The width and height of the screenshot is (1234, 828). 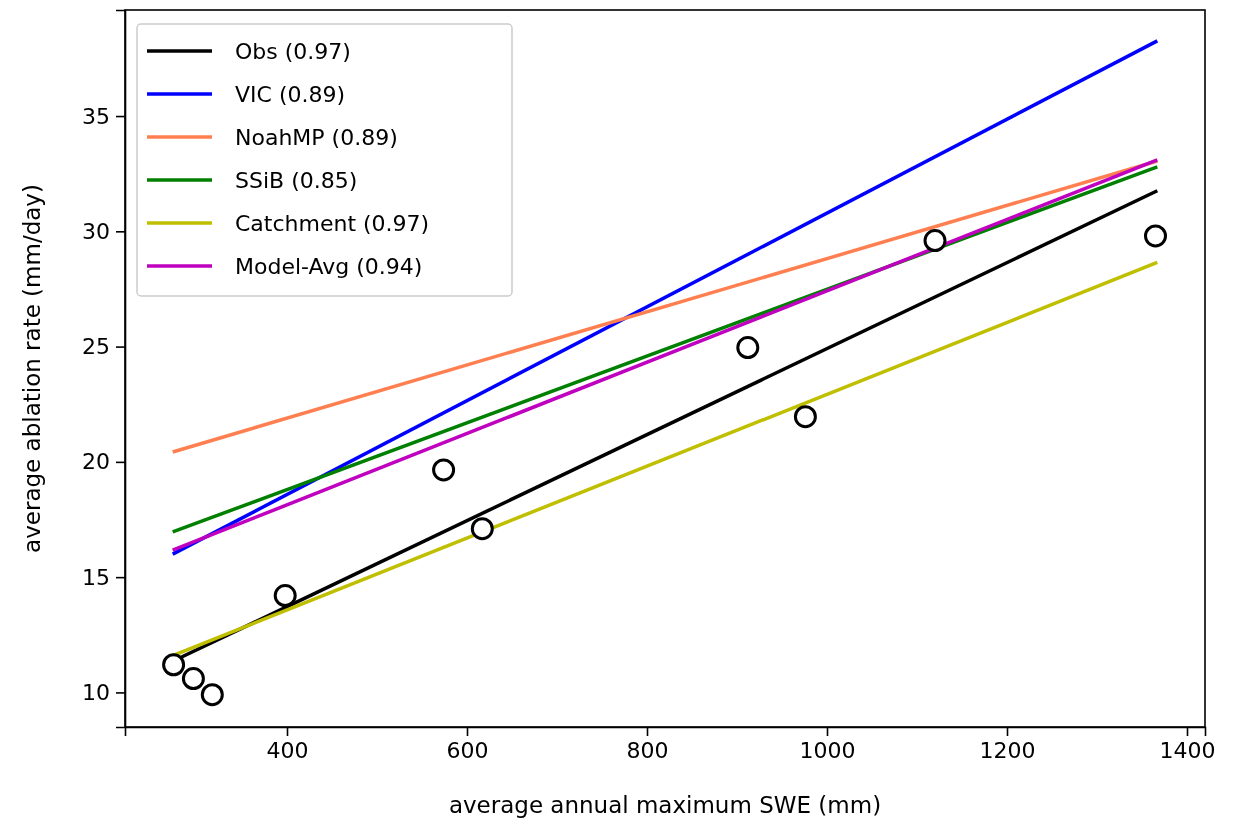 What do you see at coordinates (96, 692) in the screenshot?
I see `y-tick-label: 10` at bounding box center [96, 692].